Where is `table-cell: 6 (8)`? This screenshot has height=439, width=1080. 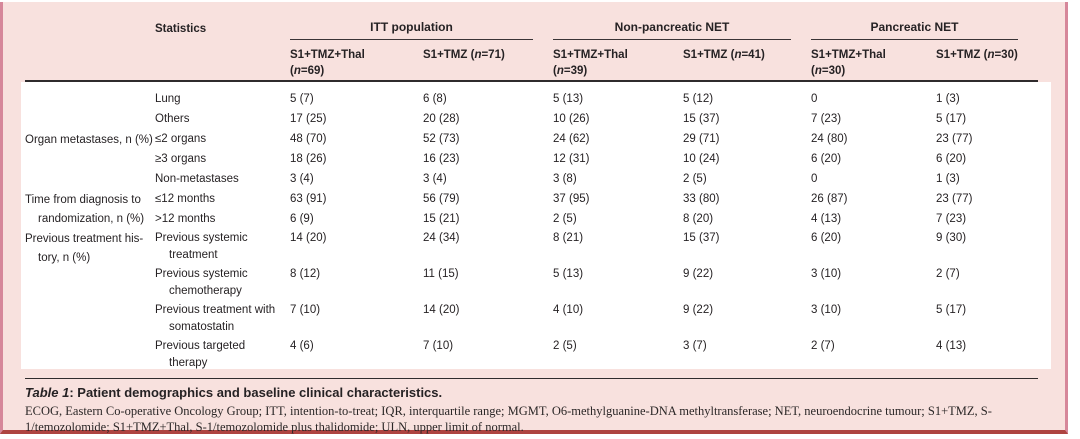 table-cell: 6 (8) is located at coordinates (435, 99).